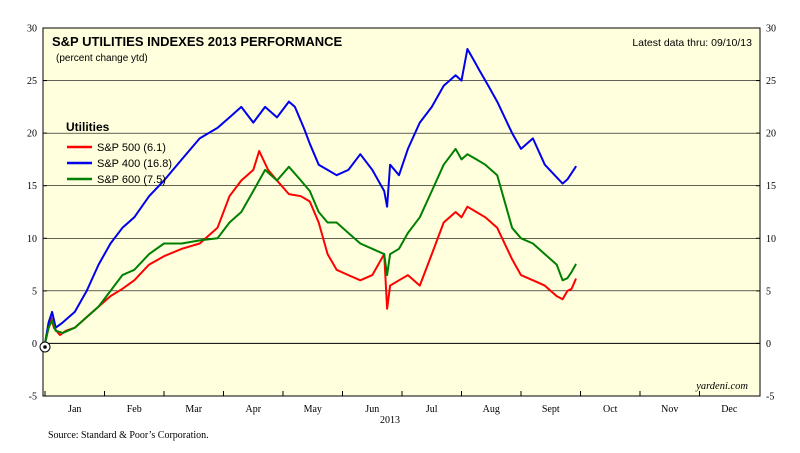 Image resolution: width=800 pixels, height=453 pixels. What do you see at coordinates (88, 127) in the screenshot?
I see `legend-title: Utilities` at bounding box center [88, 127].